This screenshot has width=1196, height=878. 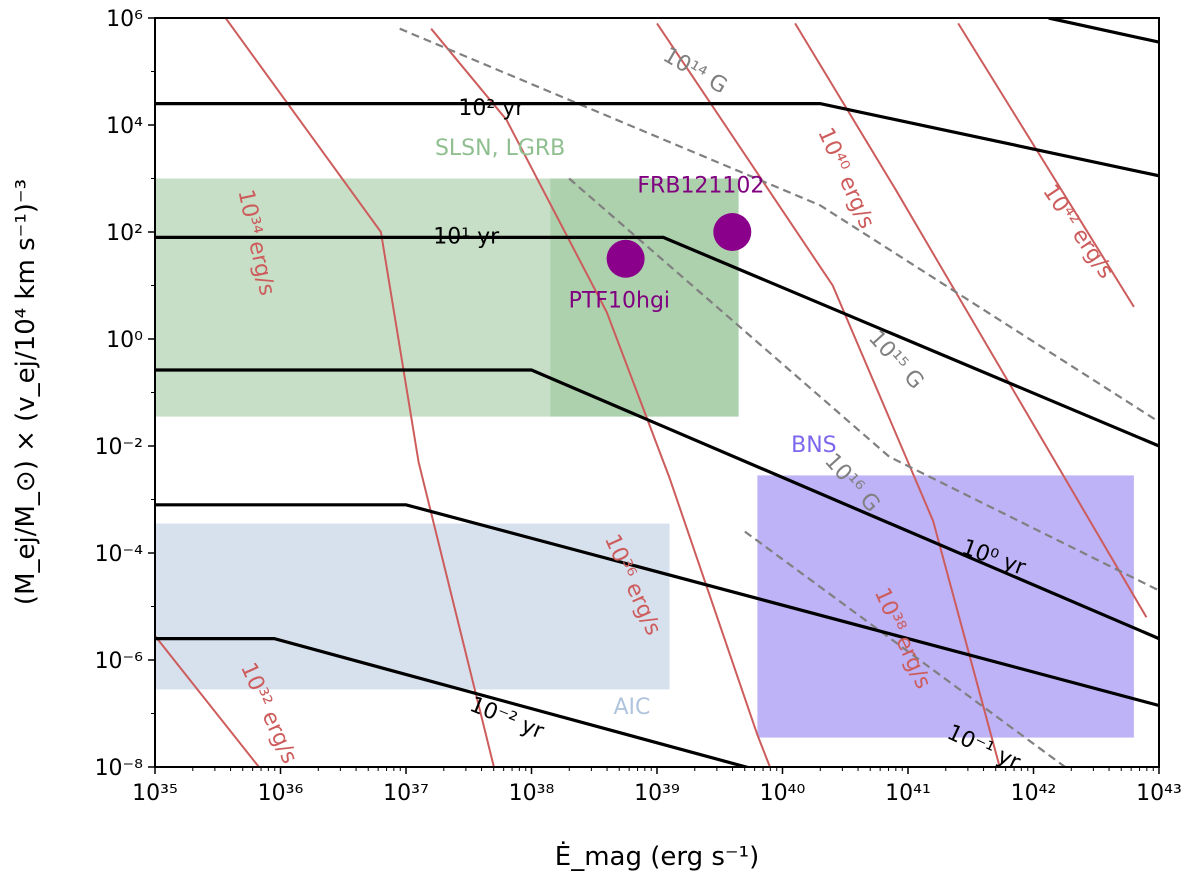 What do you see at coordinates (783, 793) in the screenshot?
I see `x-tick-label: 10⁴⁰` at bounding box center [783, 793].